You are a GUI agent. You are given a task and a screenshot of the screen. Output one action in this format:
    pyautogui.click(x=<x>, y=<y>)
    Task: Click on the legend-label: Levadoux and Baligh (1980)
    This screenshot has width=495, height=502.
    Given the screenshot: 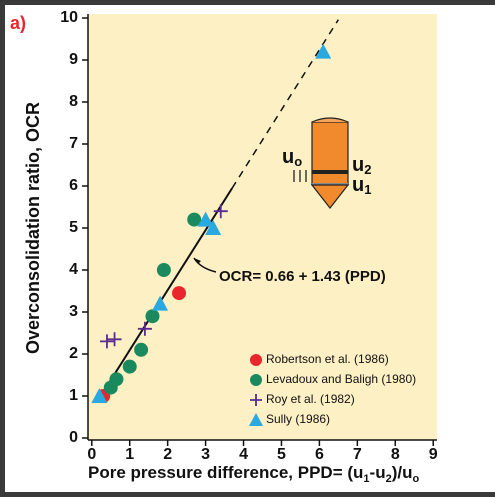 What is the action you would take?
    pyautogui.click(x=341, y=379)
    